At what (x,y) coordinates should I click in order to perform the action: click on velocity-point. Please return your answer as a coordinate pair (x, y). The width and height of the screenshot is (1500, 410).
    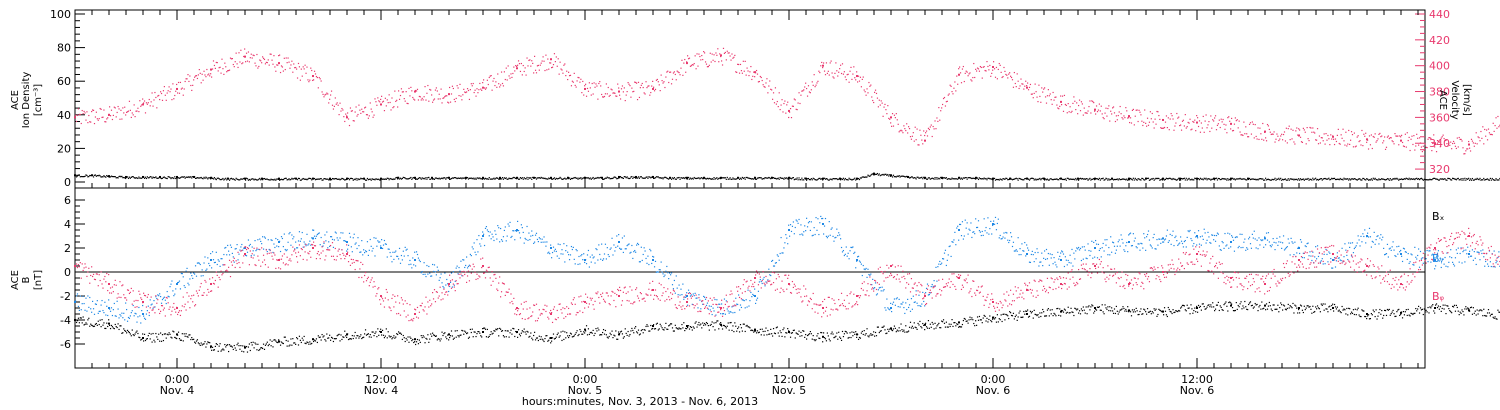
    Looking at the image, I should click on (687, 63).